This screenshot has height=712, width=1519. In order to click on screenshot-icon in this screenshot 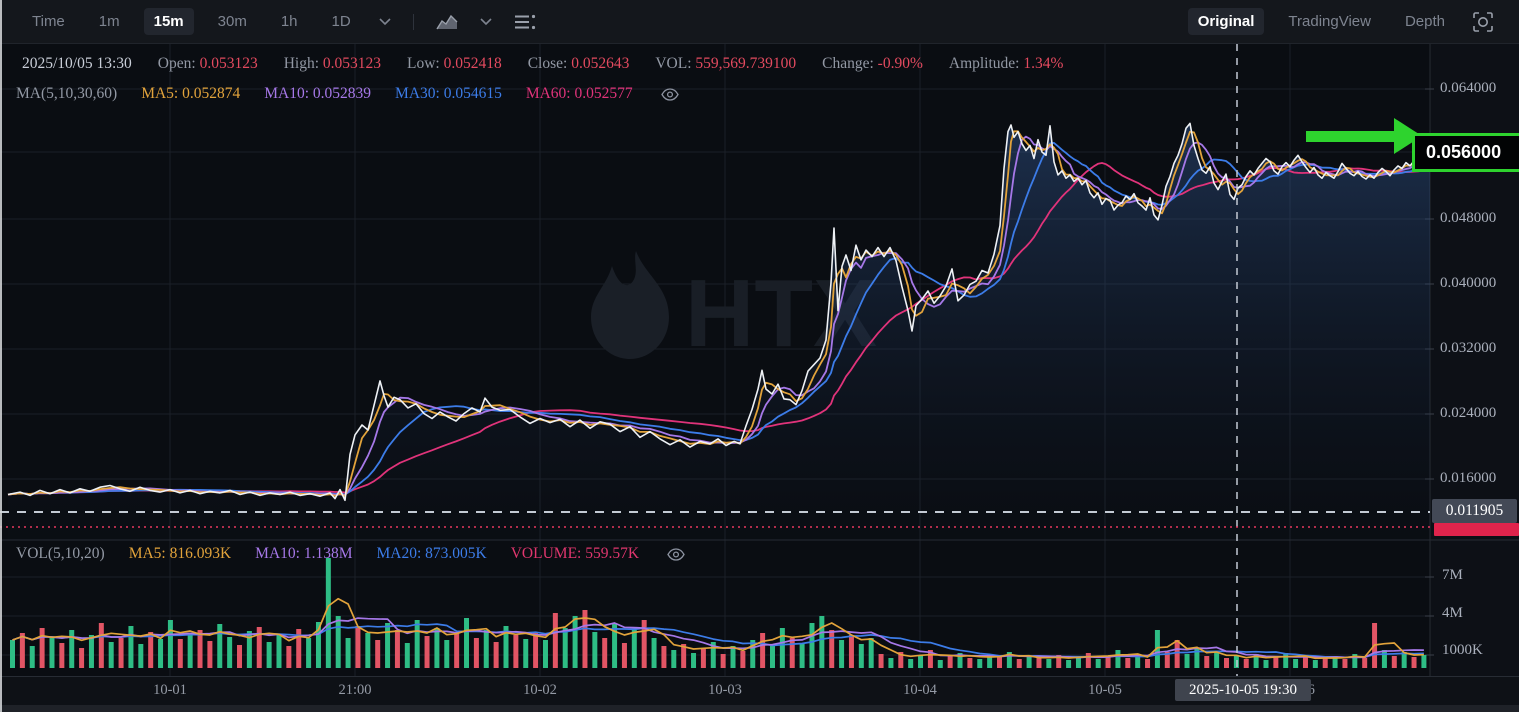, I will do `click(1483, 22)`.